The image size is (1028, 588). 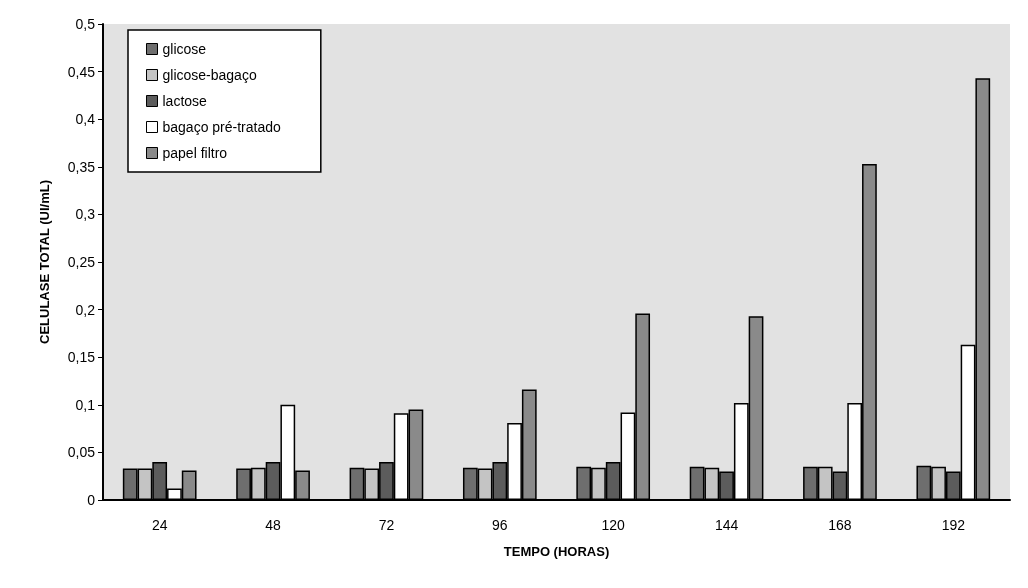 What do you see at coordinates (81, 71) in the screenshot?
I see `y-tick-label: 0,45` at bounding box center [81, 71].